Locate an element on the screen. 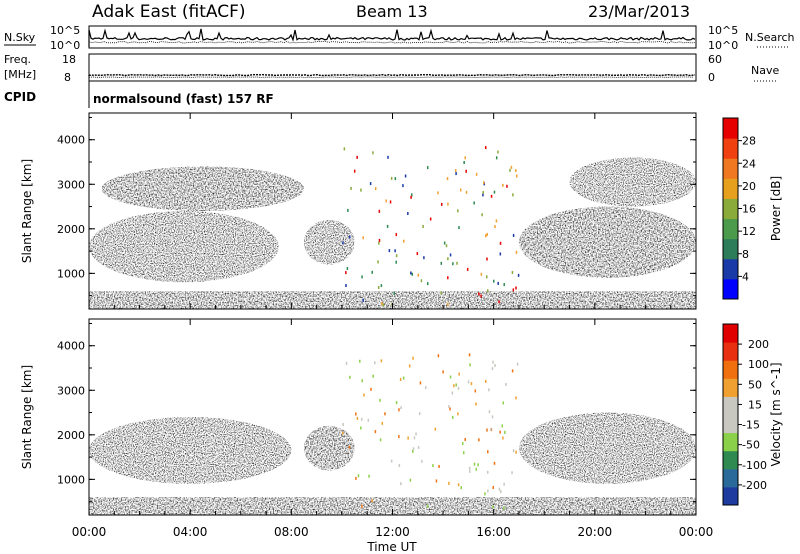  near-range-clutter is located at coordinates (392, 506).